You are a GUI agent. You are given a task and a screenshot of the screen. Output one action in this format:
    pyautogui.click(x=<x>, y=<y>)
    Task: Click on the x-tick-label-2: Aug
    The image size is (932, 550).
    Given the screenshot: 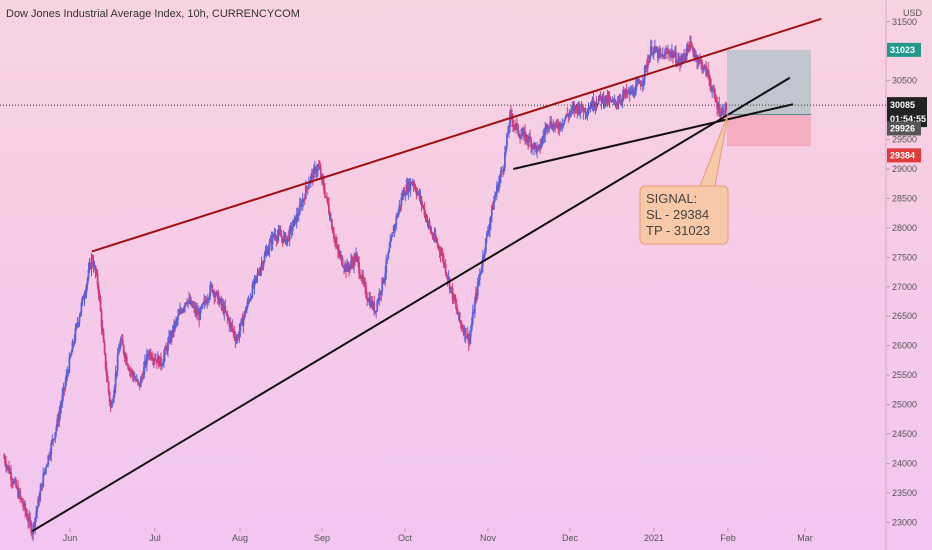 What is the action you would take?
    pyautogui.click(x=240, y=538)
    